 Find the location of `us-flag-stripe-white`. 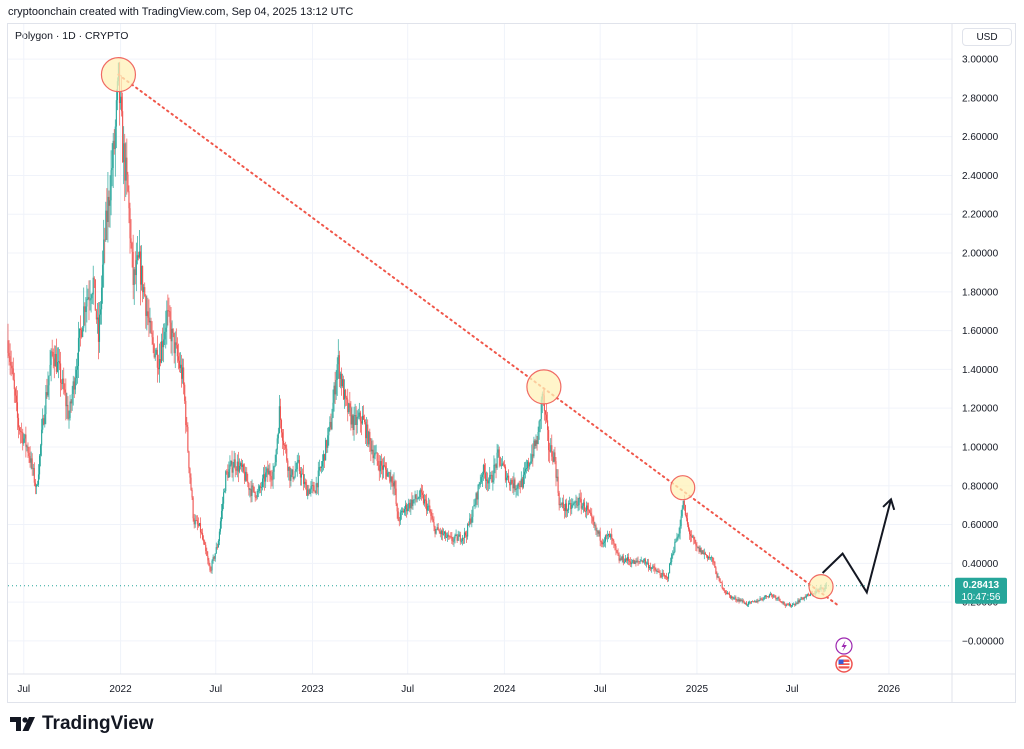

us-flag-stripe-white is located at coordinates (844, 663).